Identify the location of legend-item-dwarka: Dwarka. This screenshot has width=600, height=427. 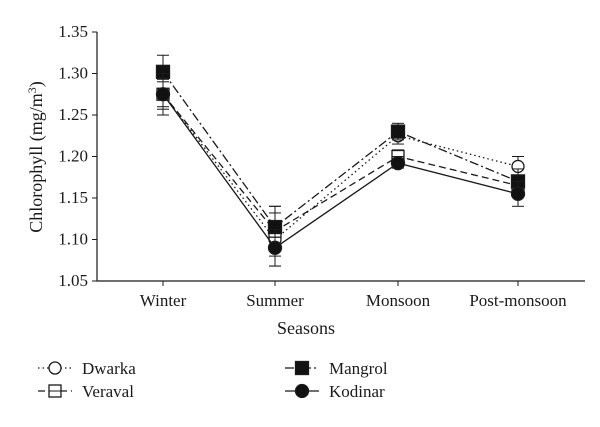
(87, 368).